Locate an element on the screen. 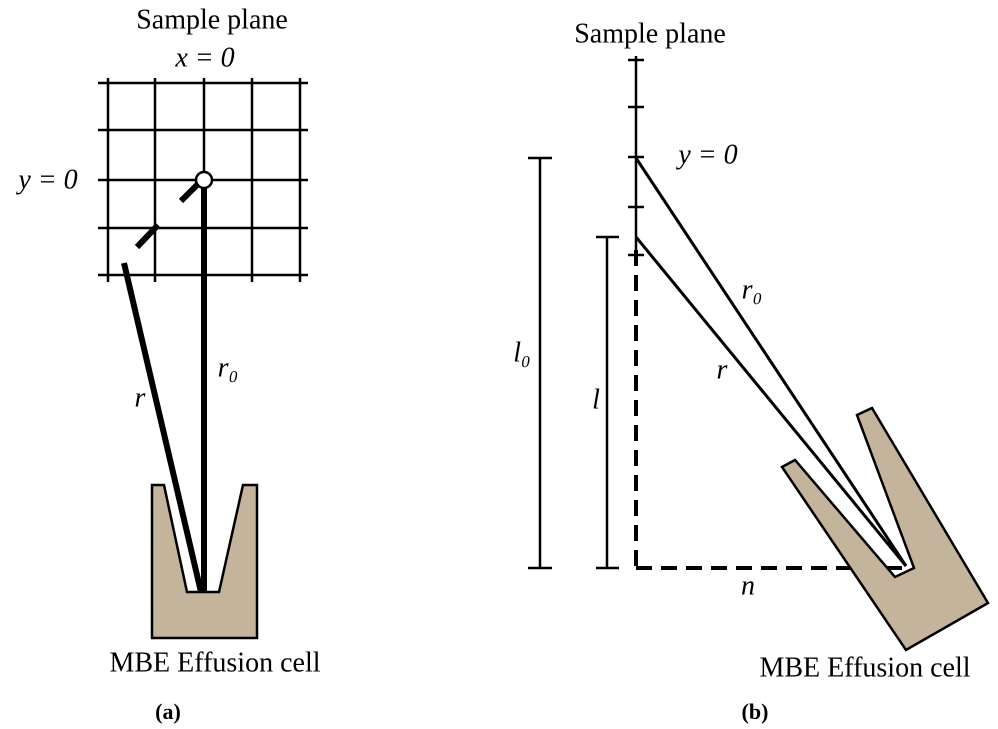 The width and height of the screenshot is (998, 729). caption: (a) is located at coordinates (168, 711).